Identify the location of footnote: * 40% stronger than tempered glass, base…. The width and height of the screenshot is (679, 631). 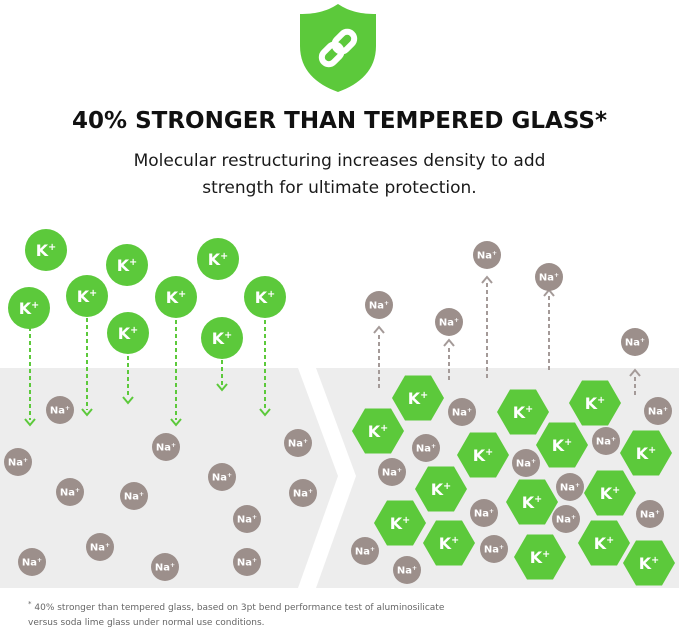
(348, 614).